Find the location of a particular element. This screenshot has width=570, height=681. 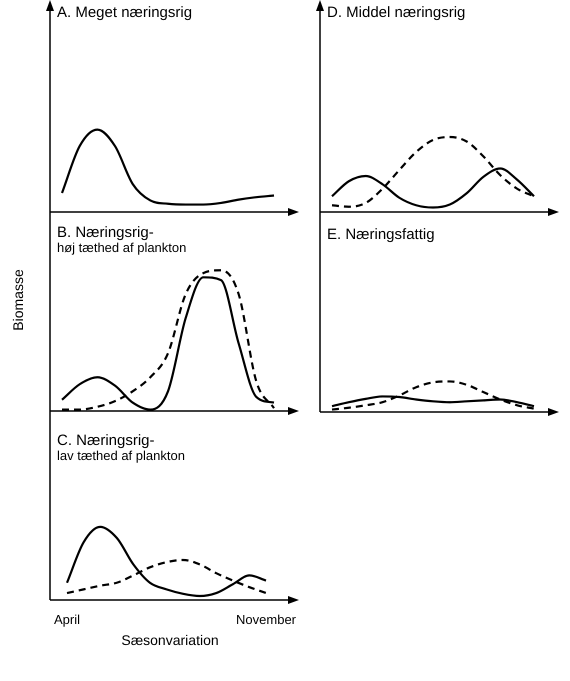

chart-title: A. Meget næringsrig is located at coordinates (124, 13).